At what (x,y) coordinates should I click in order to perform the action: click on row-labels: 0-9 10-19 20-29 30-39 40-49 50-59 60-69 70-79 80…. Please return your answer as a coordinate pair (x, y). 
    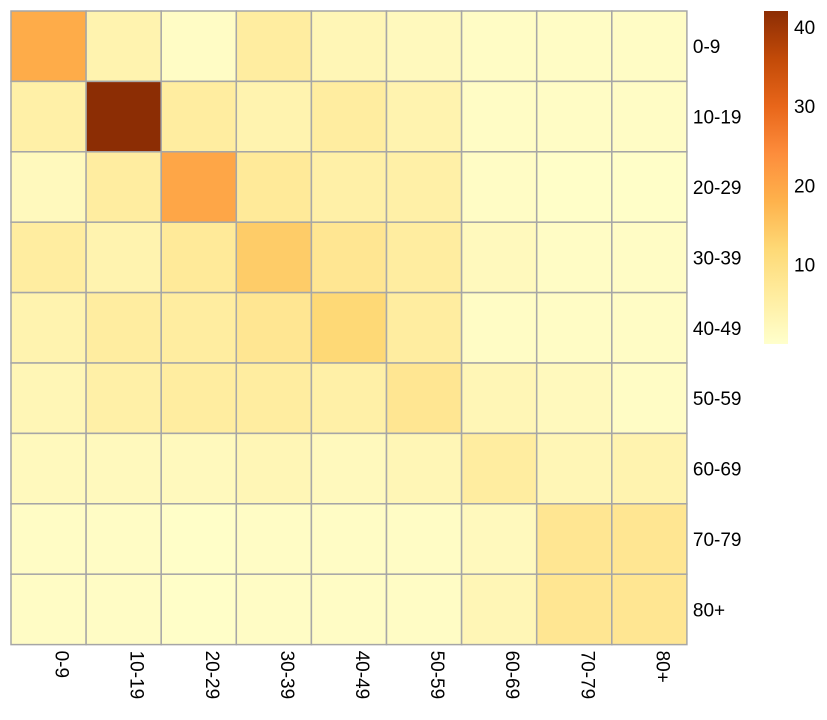
    Looking at the image, I should click on (717, 329).